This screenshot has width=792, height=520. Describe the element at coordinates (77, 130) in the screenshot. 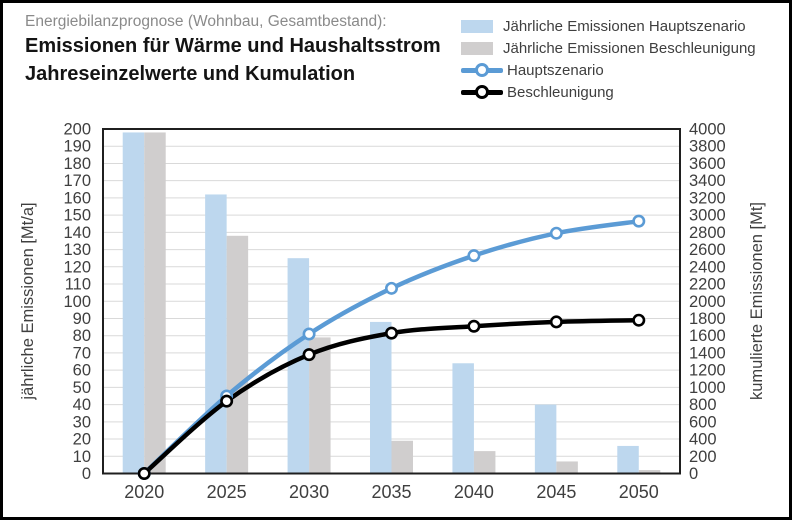

I see `left-axis-tick-label: 200` at that location.